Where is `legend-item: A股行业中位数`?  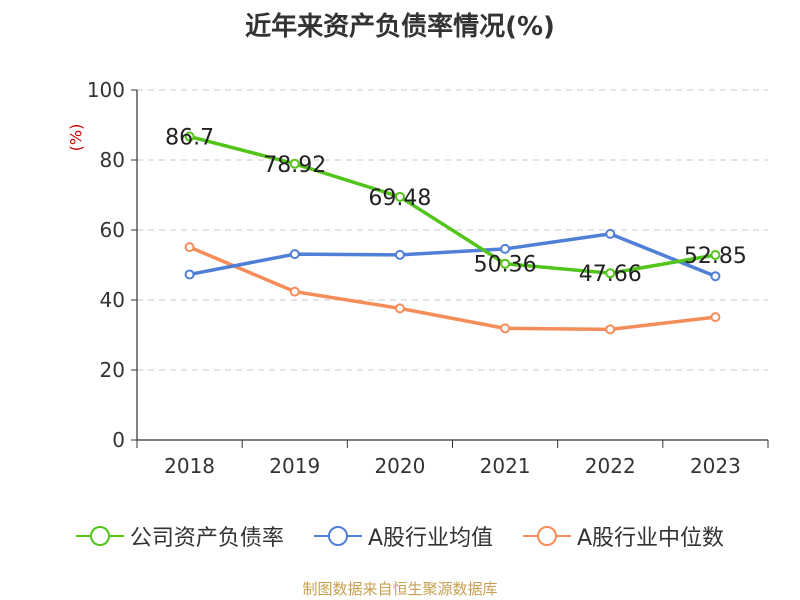
legend-item: A股行业中位数 is located at coordinates (623, 536).